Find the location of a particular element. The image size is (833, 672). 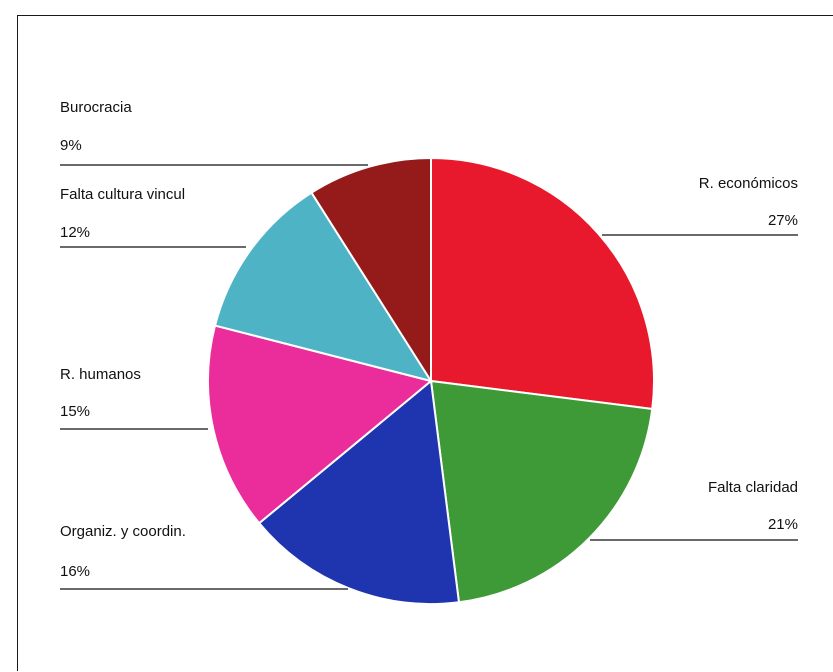

slice-label-organiz-y-coordin: Organiz. y coordin. is located at coordinates (123, 531).